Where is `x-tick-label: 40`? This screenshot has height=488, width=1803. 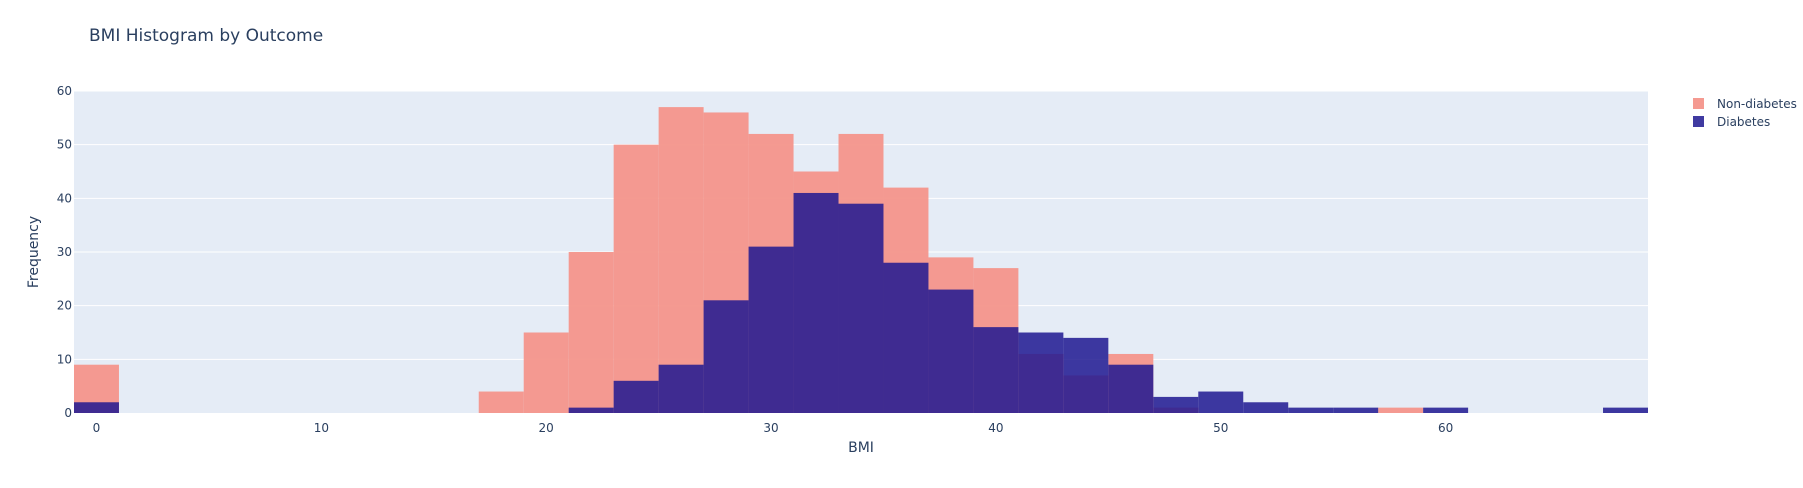 x-tick-label: 40 is located at coordinates (995, 428).